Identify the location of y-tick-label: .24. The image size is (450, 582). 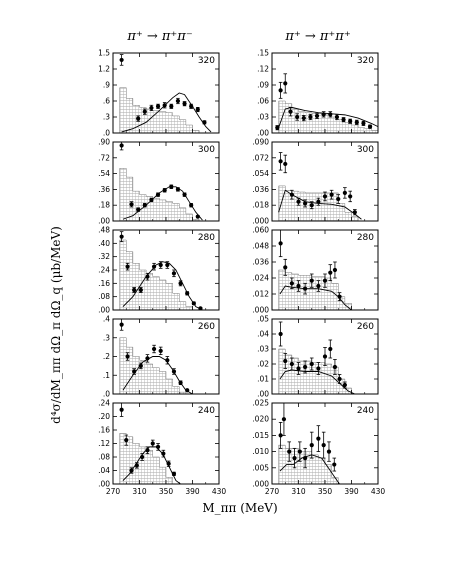
(104, 270).